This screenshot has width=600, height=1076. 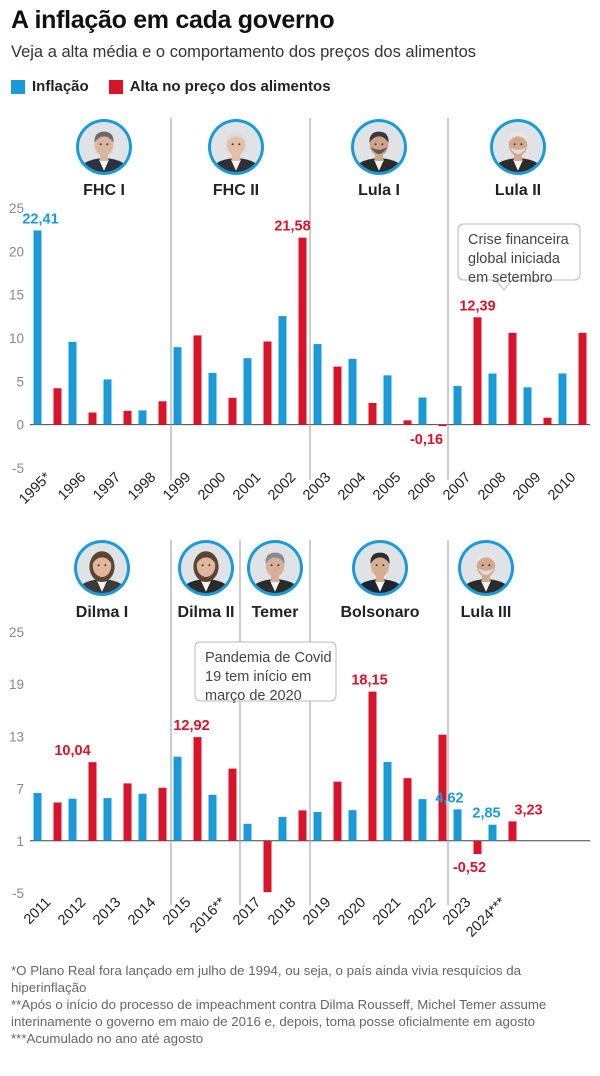 I want to click on chart2-xtick: 2013, so click(x=107, y=912).